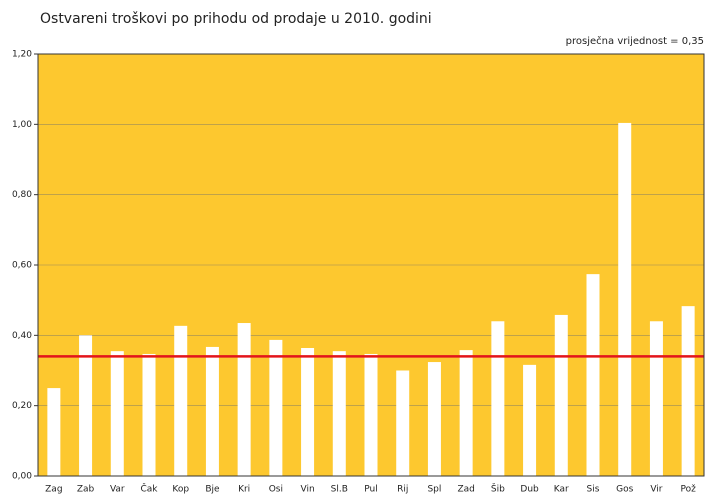 This screenshot has width=707, height=498. I want to click on x-tick-label: Zad, so click(465, 490).